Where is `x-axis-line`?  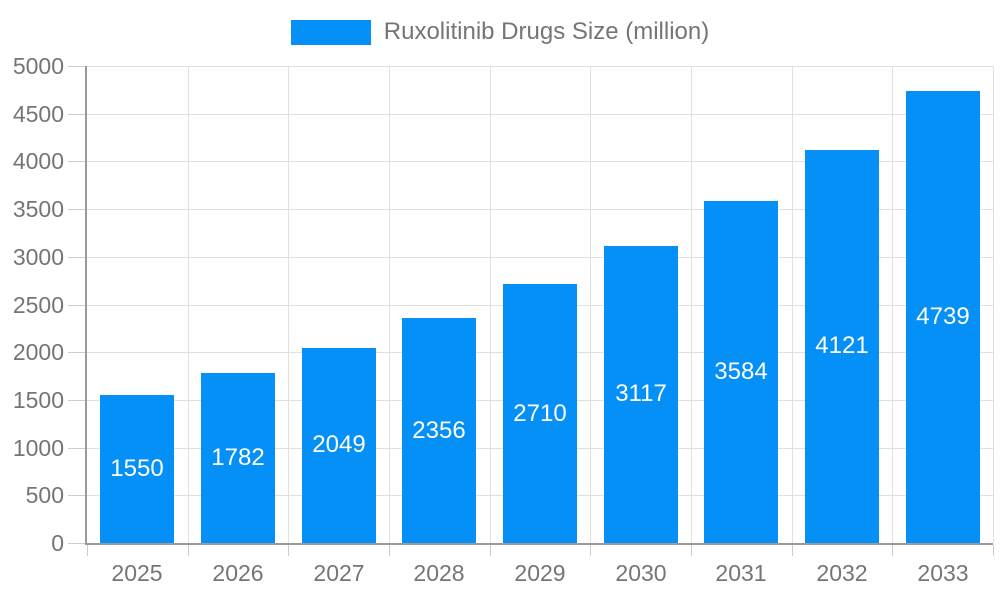
x-axis-line is located at coordinates (539, 544).